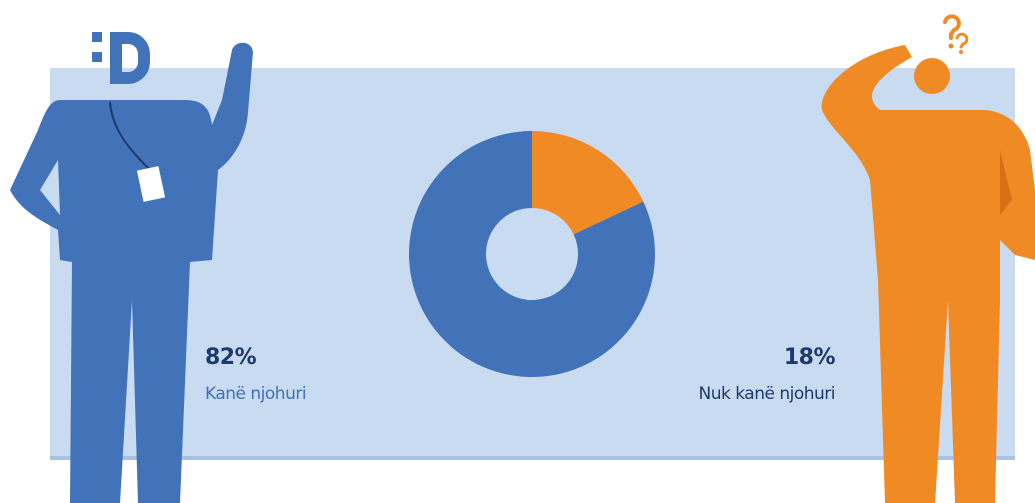 The height and width of the screenshot is (503, 1035). I want to click on badge, so click(151, 184).